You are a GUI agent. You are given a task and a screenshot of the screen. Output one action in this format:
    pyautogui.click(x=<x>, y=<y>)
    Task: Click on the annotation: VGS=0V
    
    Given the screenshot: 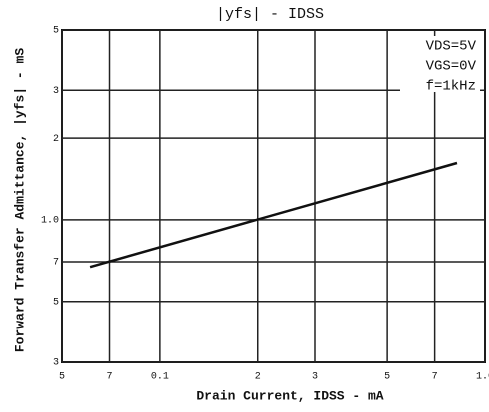 What is the action you would take?
    pyautogui.click(x=451, y=67)
    